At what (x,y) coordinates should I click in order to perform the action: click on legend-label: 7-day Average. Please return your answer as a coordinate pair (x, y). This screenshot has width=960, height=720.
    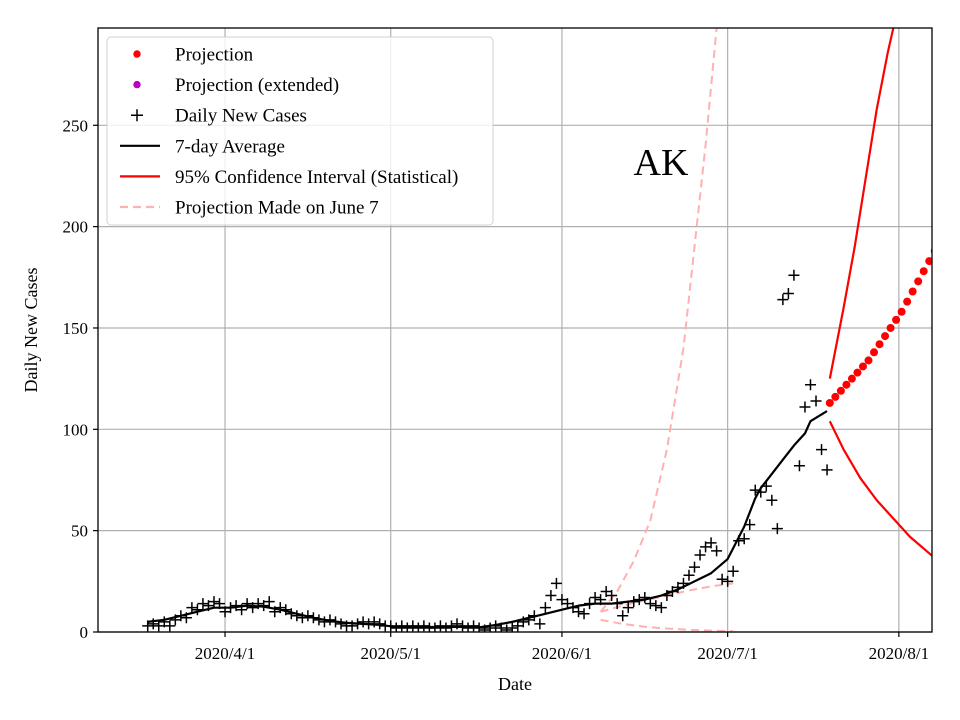
    Looking at the image, I should click on (230, 146).